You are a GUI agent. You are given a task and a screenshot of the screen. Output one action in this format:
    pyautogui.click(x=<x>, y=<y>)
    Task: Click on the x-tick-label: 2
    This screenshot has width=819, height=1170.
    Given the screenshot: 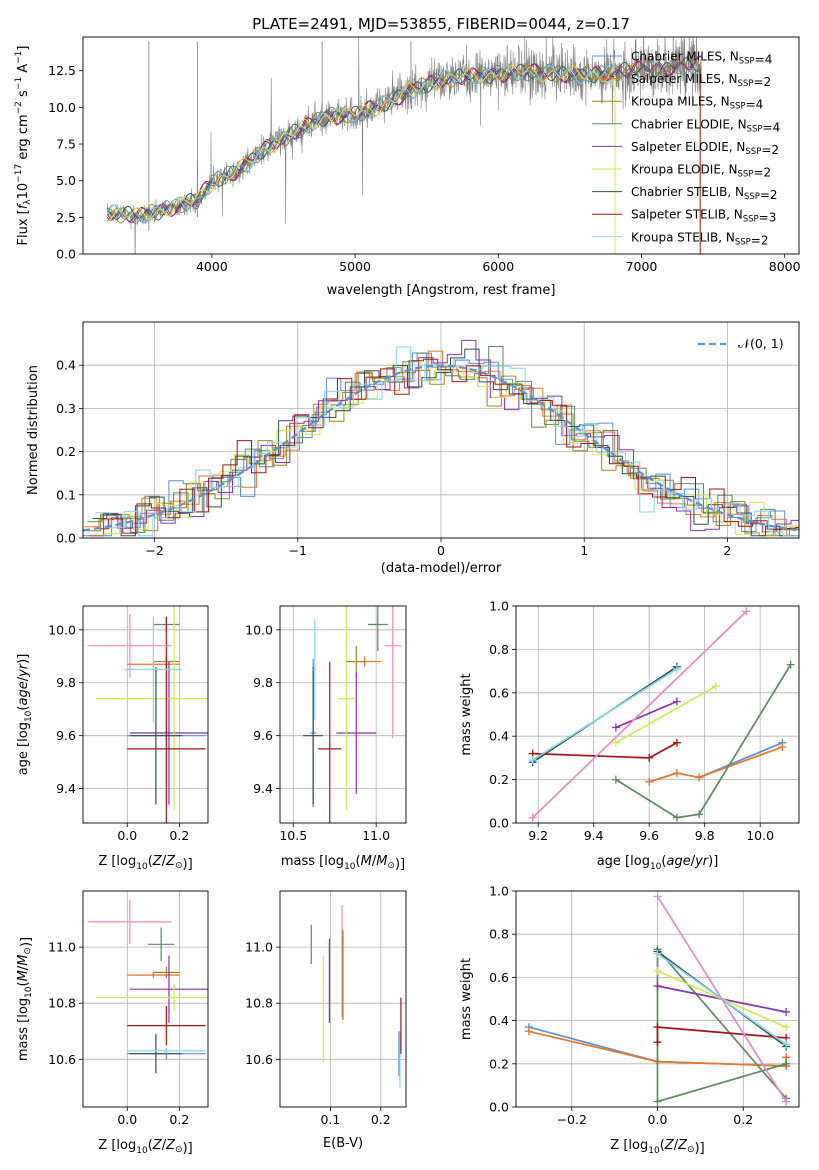 What is the action you would take?
    pyautogui.click(x=727, y=550)
    